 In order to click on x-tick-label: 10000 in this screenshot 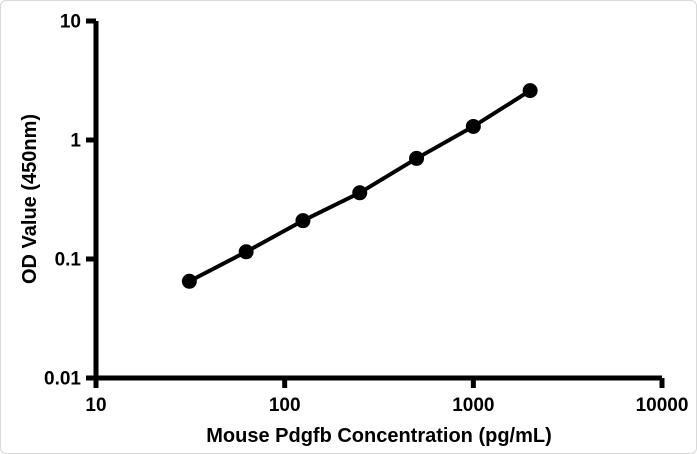, I will do `click(662, 405)`.